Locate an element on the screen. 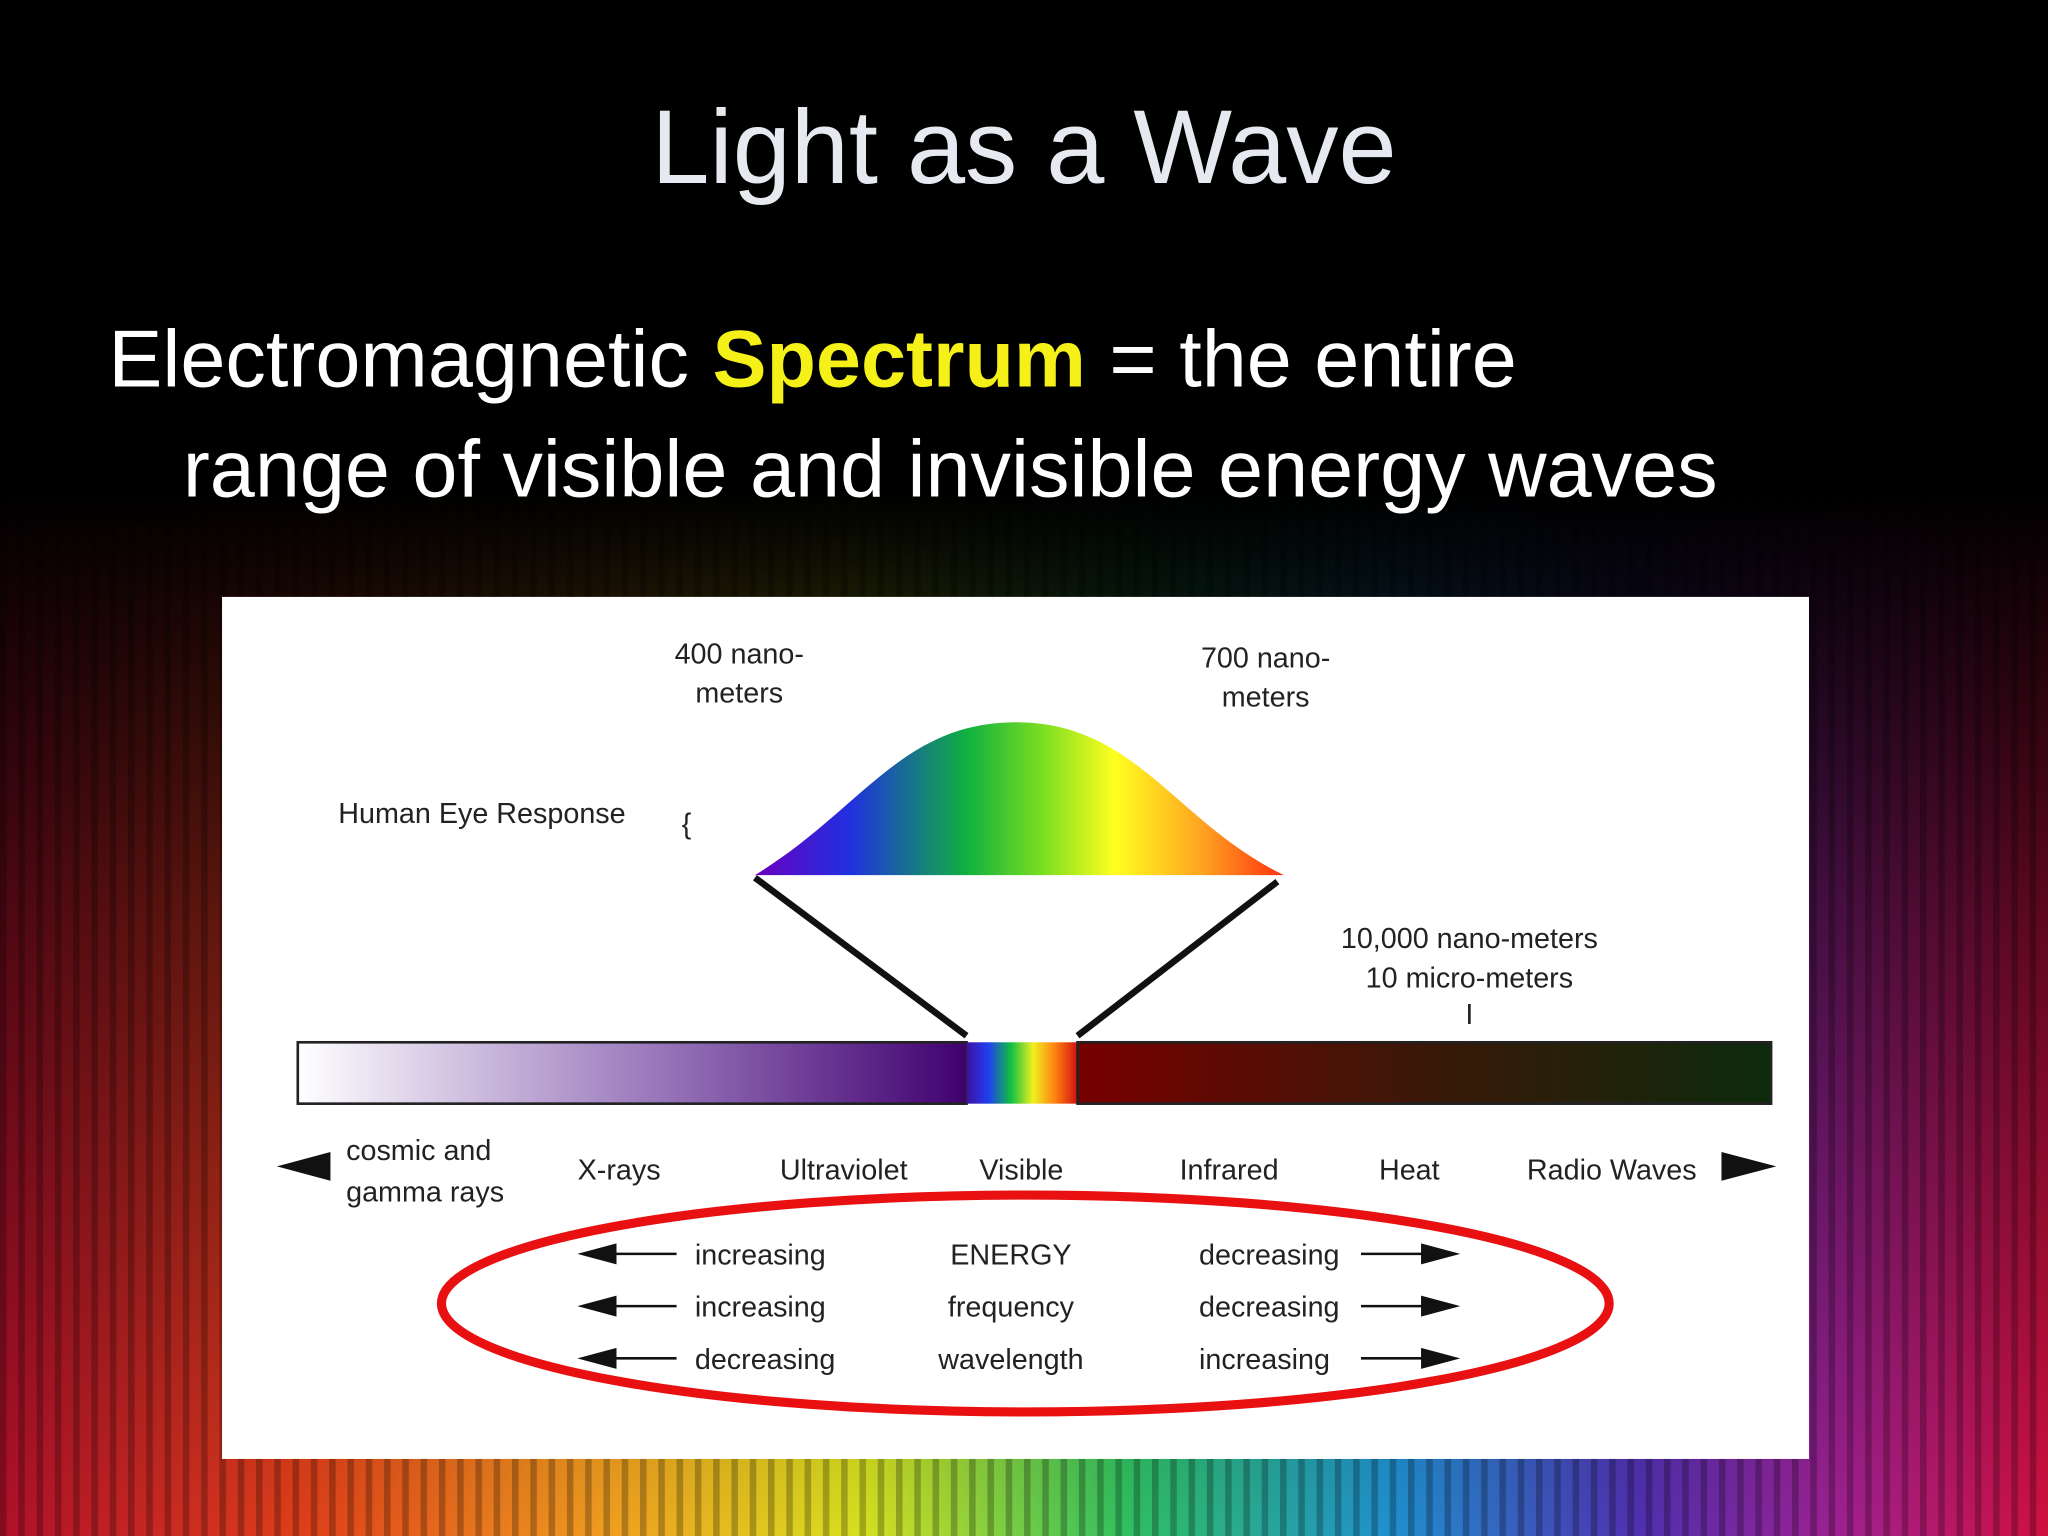 This screenshot has width=2048, height=1536. comparison-left: decreasing is located at coordinates (765, 1360).